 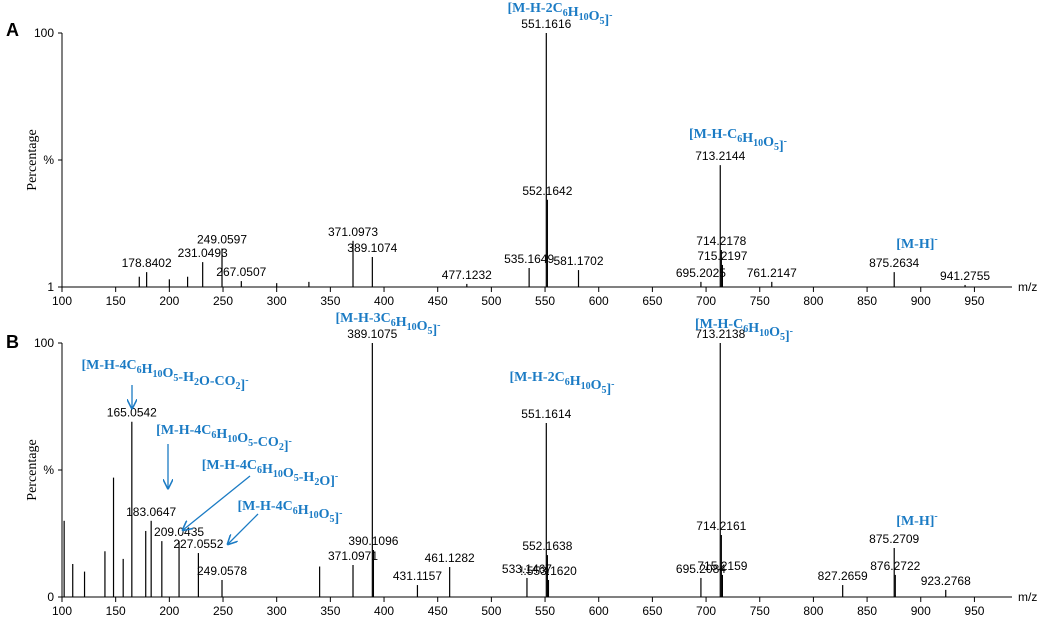 What do you see at coordinates (147, 263) in the screenshot?
I see `peak-label: 178.8402` at bounding box center [147, 263].